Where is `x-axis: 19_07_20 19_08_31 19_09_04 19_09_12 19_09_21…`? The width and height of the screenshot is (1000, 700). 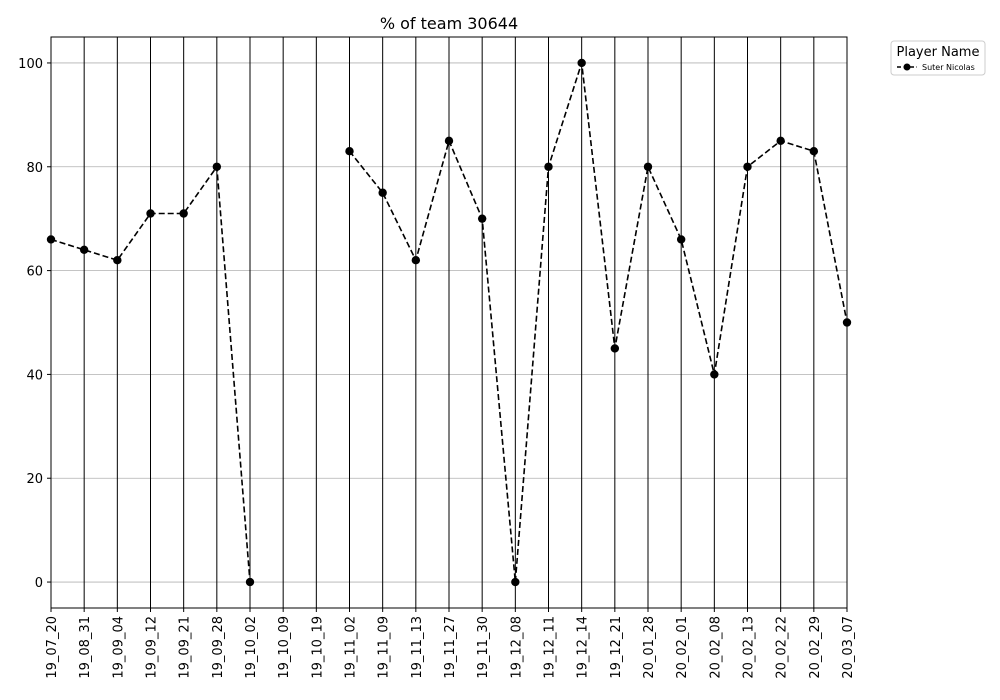
x-axis: 19_07_20 19_08_31 19_09_04 19_09_12 19_09_21… is located at coordinates (450, 643).